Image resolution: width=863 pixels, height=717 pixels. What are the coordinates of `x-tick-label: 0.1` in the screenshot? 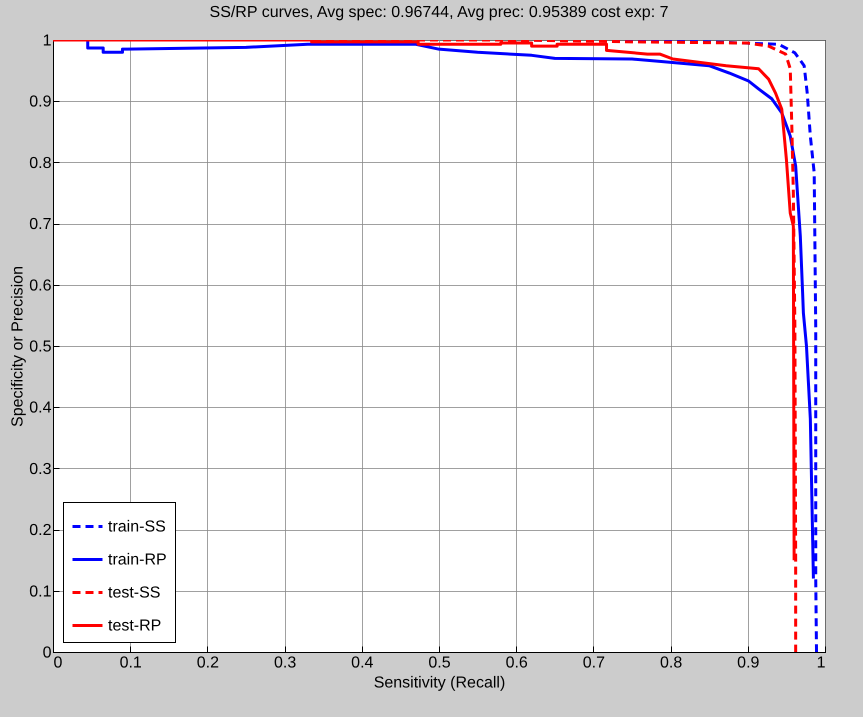 It's located at (131, 663).